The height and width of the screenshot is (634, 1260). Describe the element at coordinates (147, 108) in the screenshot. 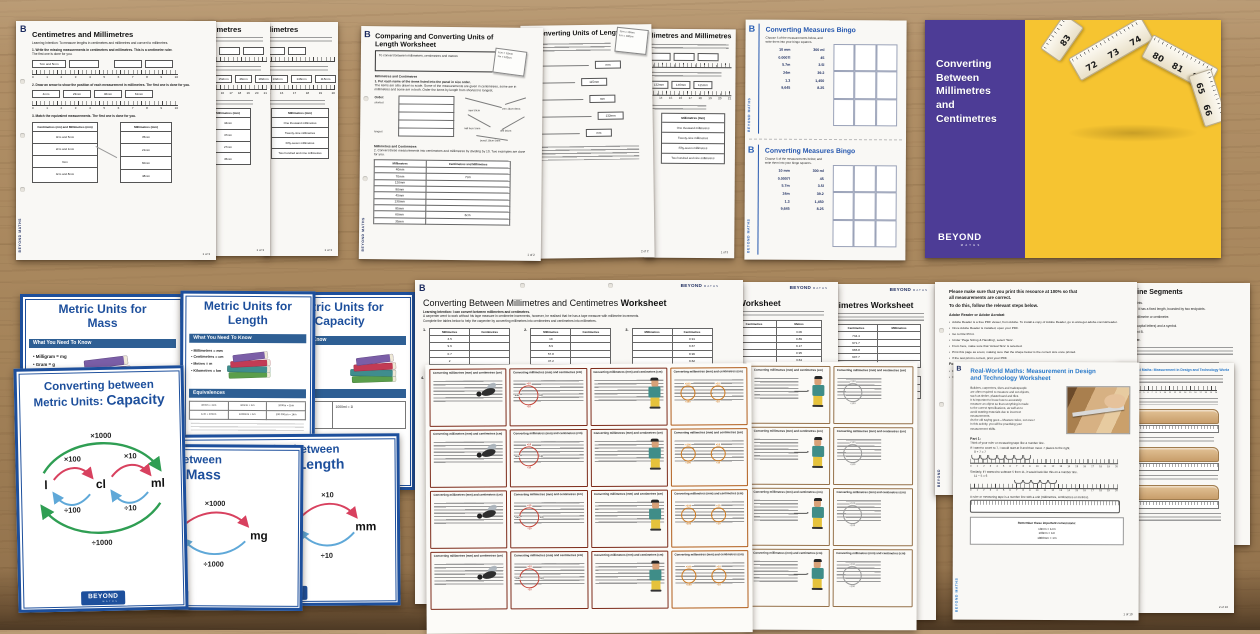

I see `ruler-number: 8` at that location.